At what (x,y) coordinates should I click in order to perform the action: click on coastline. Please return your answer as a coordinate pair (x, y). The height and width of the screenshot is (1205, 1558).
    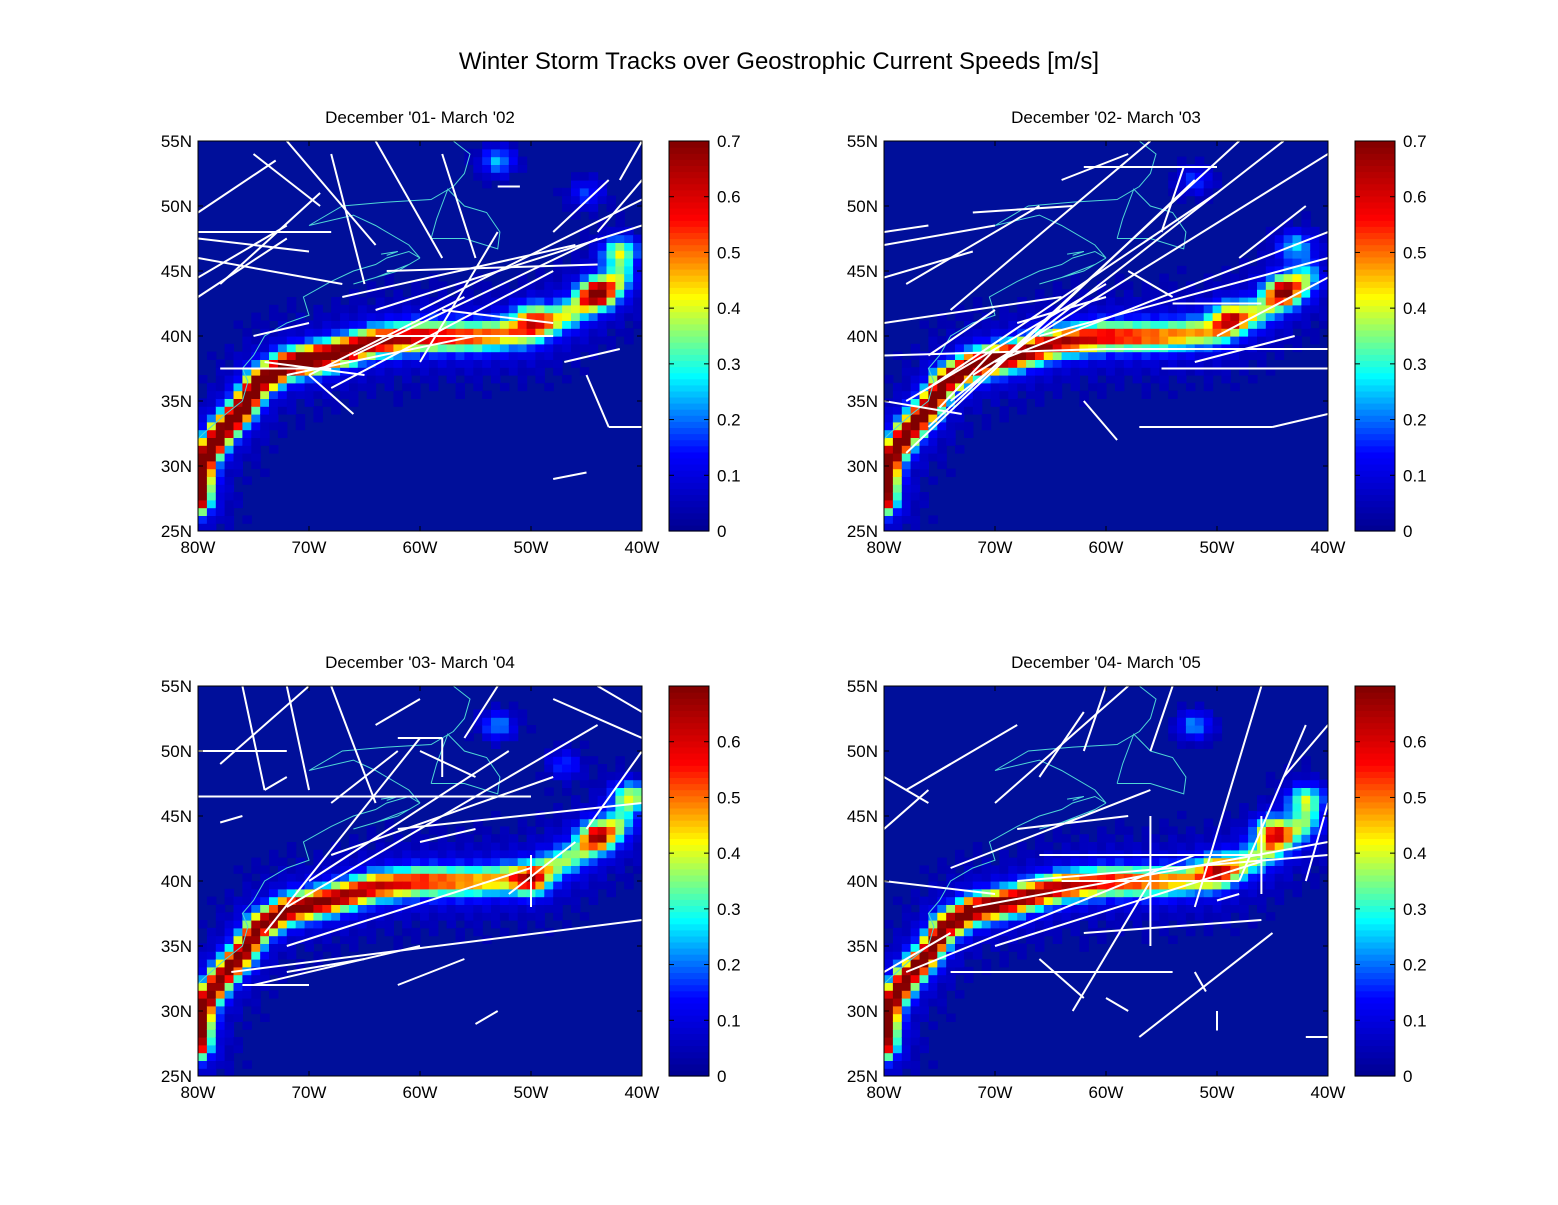
    Looking at the image, I should click on (1075, 798).